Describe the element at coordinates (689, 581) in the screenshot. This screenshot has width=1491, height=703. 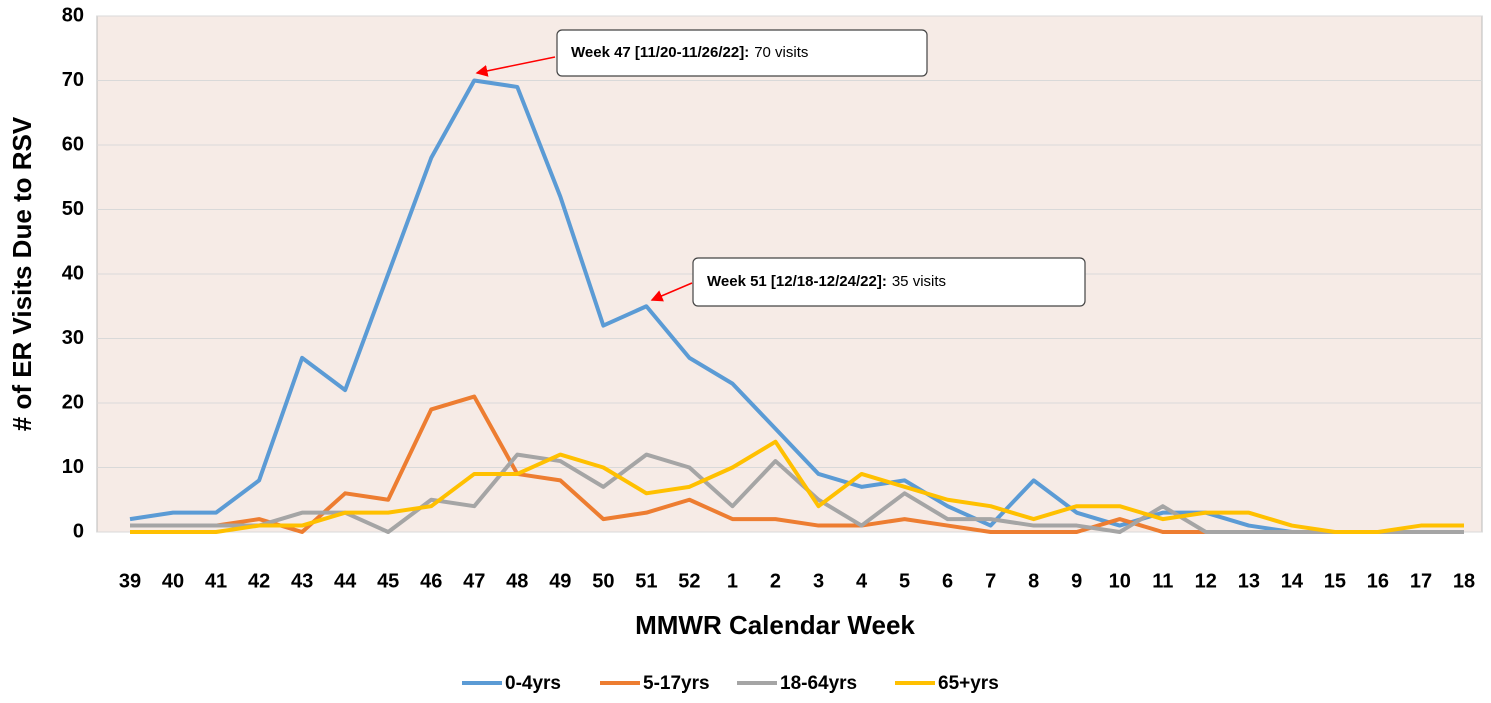
I see `x-tick-label: 52` at that location.